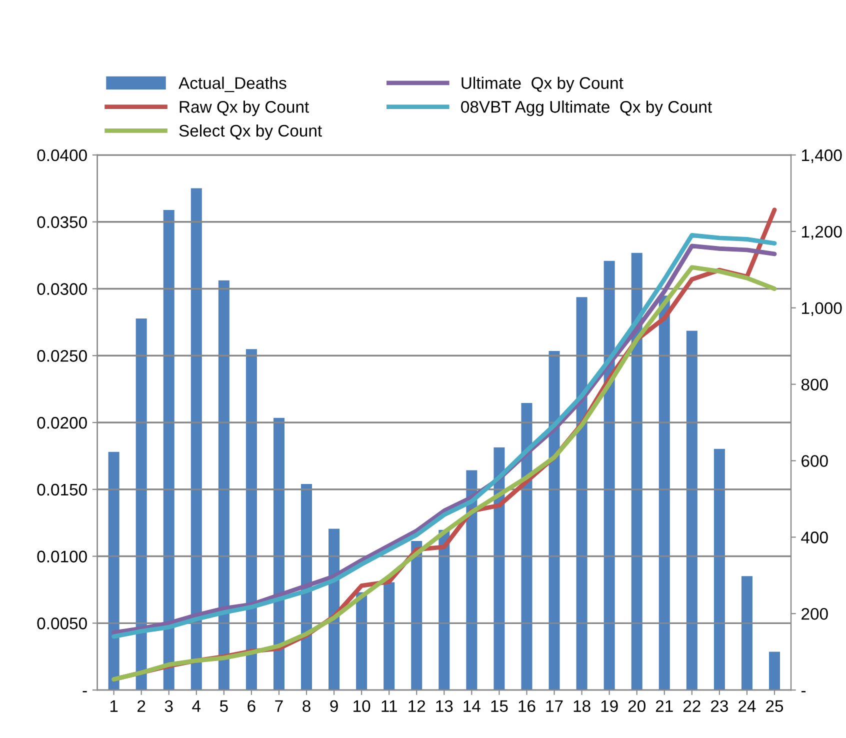  What do you see at coordinates (664, 706) in the screenshot?
I see `x-tick-label: 21` at bounding box center [664, 706].